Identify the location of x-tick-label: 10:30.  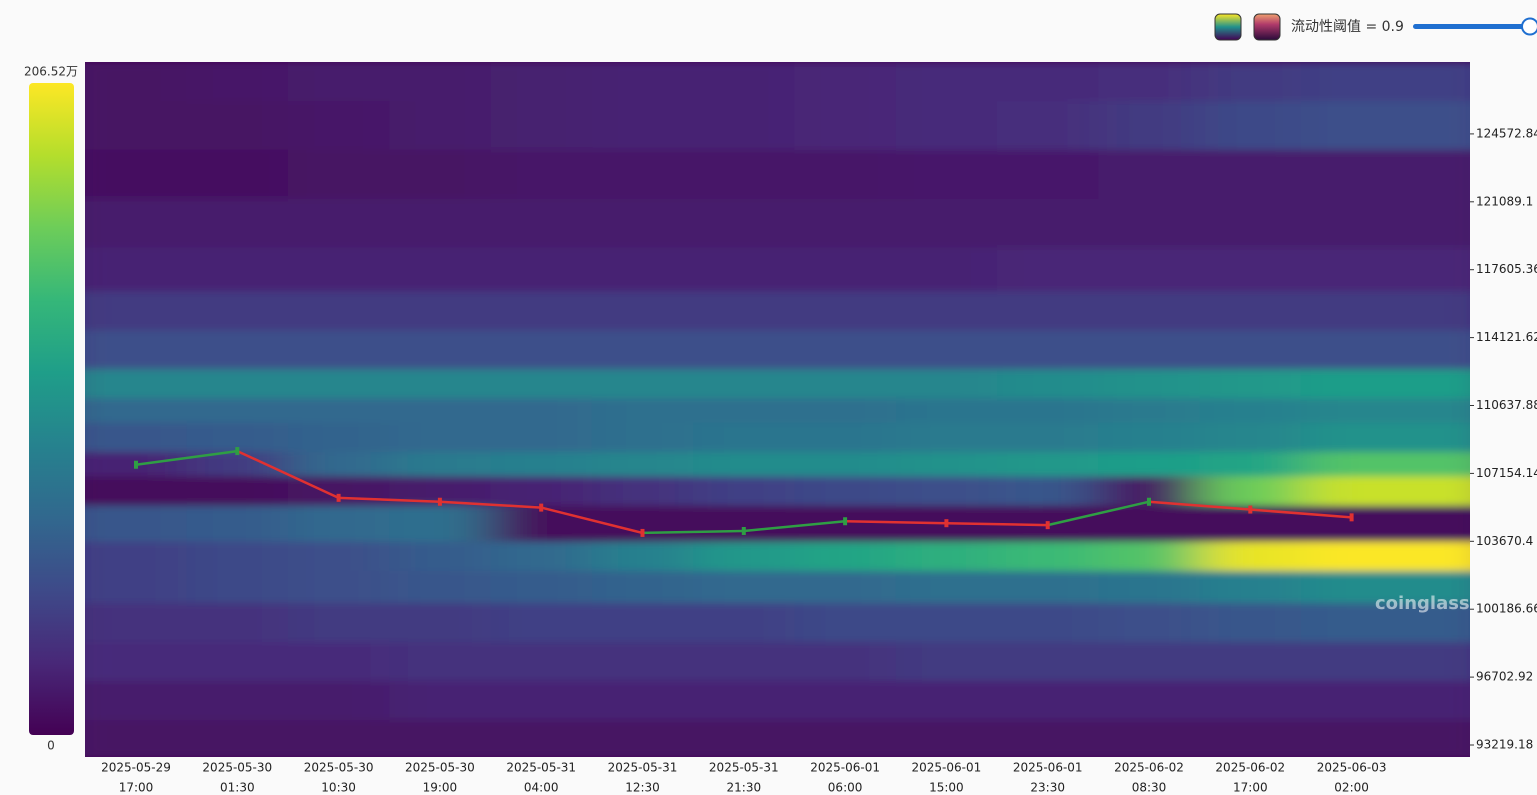
(338, 788).